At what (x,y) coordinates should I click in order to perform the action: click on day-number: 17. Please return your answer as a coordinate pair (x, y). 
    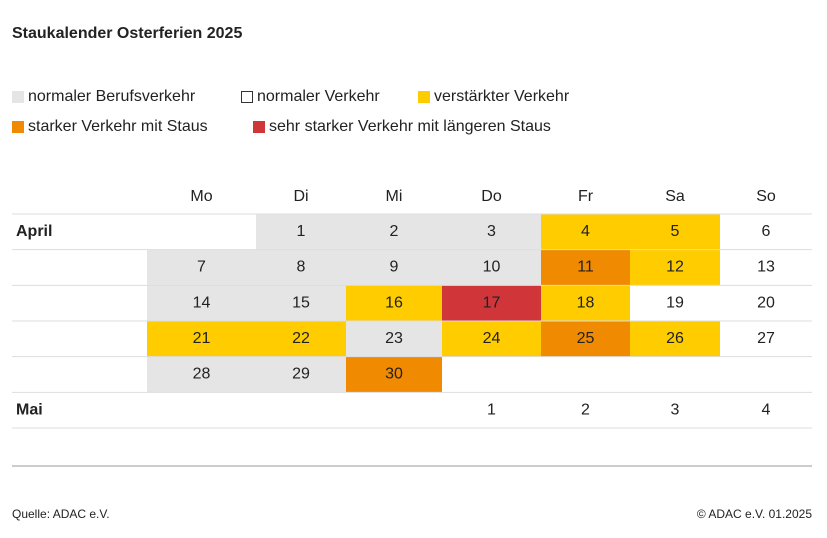
    Looking at the image, I should click on (492, 302).